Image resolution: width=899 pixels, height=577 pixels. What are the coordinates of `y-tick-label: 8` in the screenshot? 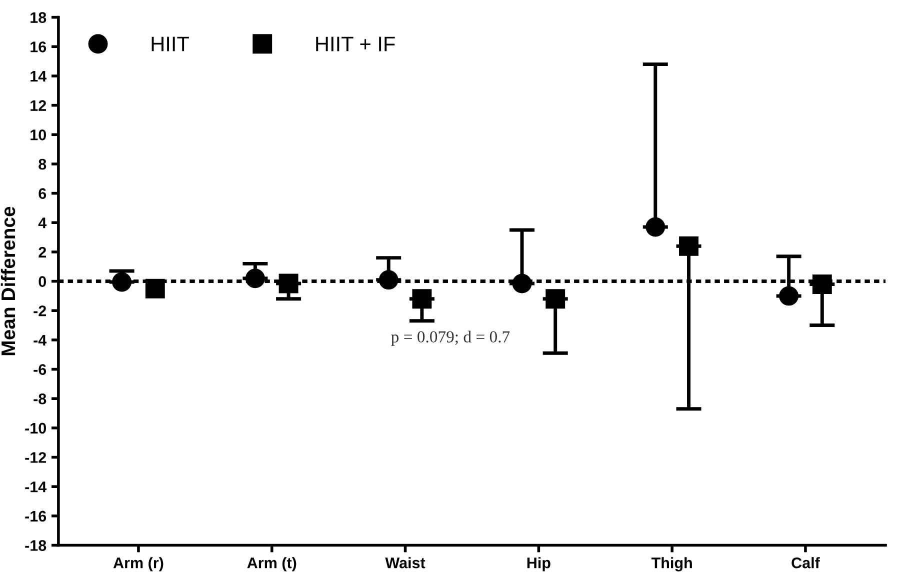 It's located at (42, 164).